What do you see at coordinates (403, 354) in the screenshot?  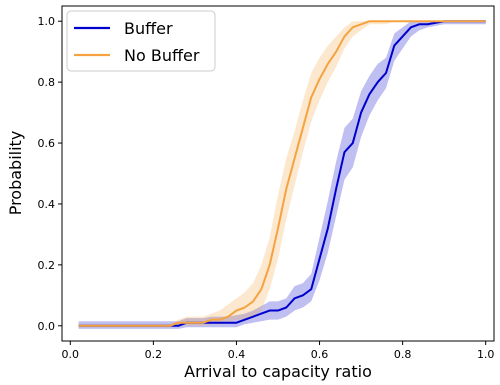 I see `x-tick-label: 0.8` at bounding box center [403, 354].